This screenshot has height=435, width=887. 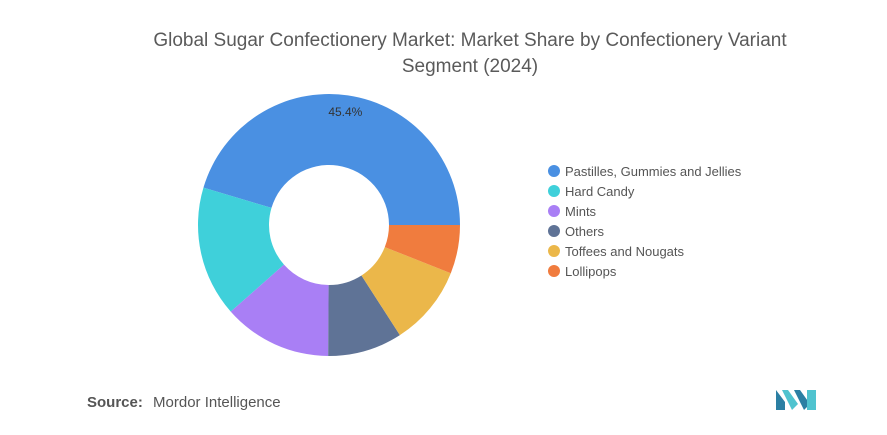 What do you see at coordinates (591, 271) in the screenshot?
I see `legend-label: Lollipops` at bounding box center [591, 271].